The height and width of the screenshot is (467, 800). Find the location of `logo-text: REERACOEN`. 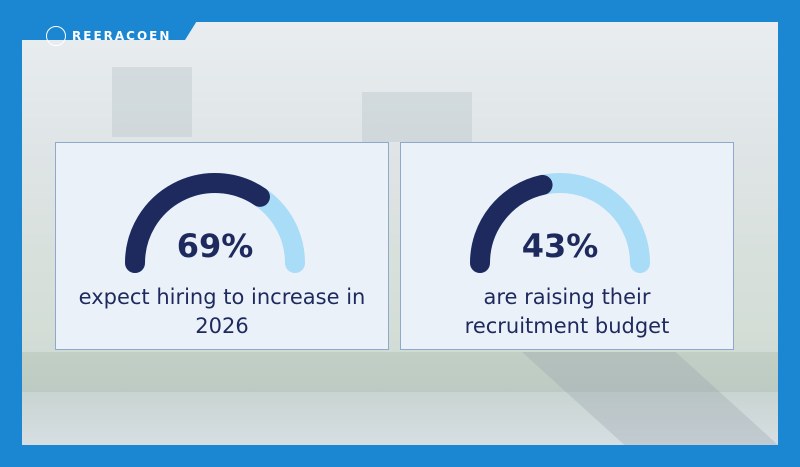

logo-text: REERACOEN is located at coordinates (122, 36).